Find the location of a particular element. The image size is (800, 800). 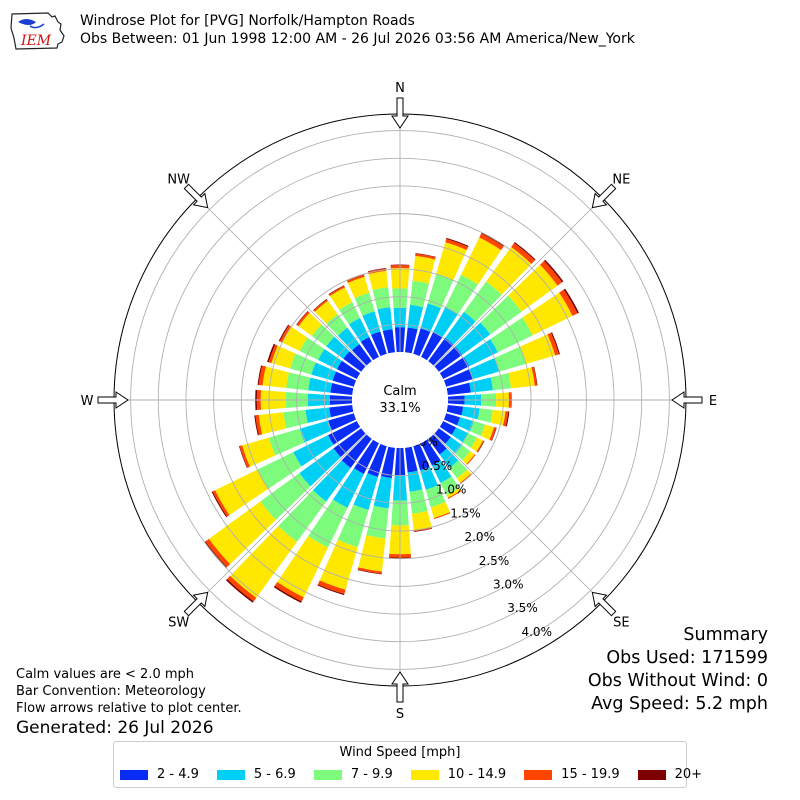

radial-tick-label: 2.0% is located at coordinates (479, 537).